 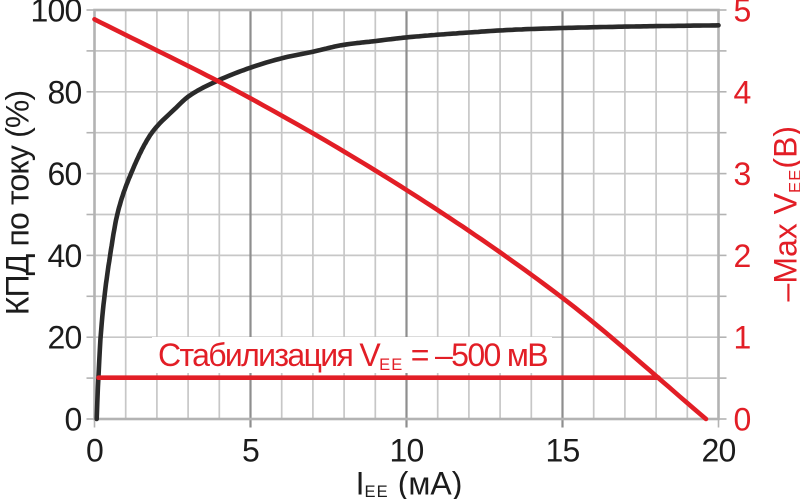 I want to click on svg-text: 10, so click(x=407, y=451).